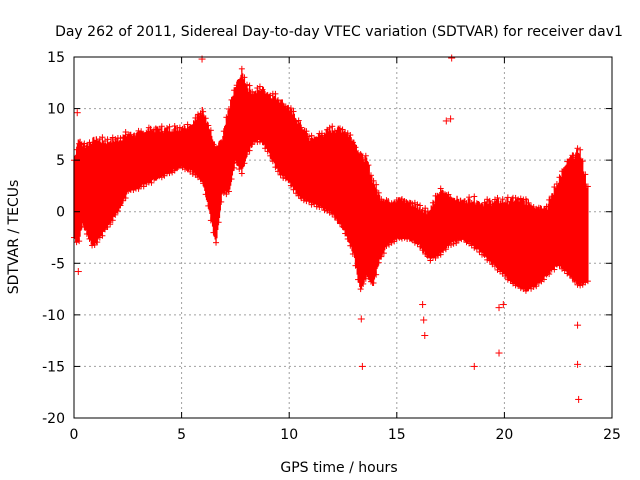  What do you see at coordinates (58, 264) in the screenshot?
I see `y-tick-label: -5` at bounding box center [58, 264].